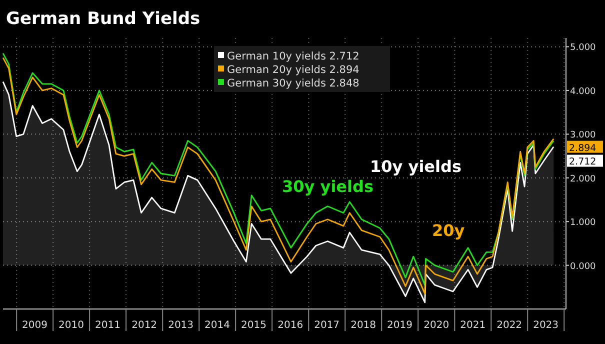 The height and width of the screenshot is (344, 605). What do you see at coordinates (437, 325) in the screenshot?
I see `x-tick-label: 2020` at bounding box center [437, 325].